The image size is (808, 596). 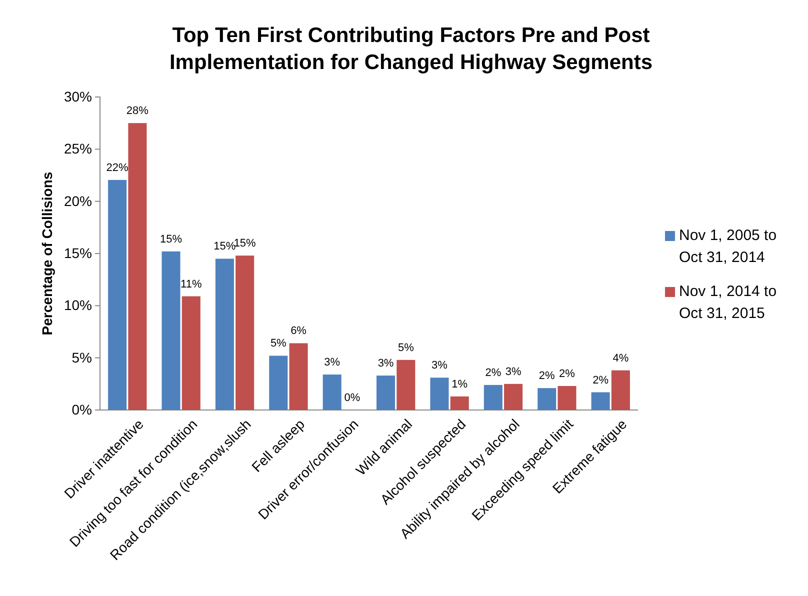 I want to click on data-label: 28%, so click(x=137, y=111).